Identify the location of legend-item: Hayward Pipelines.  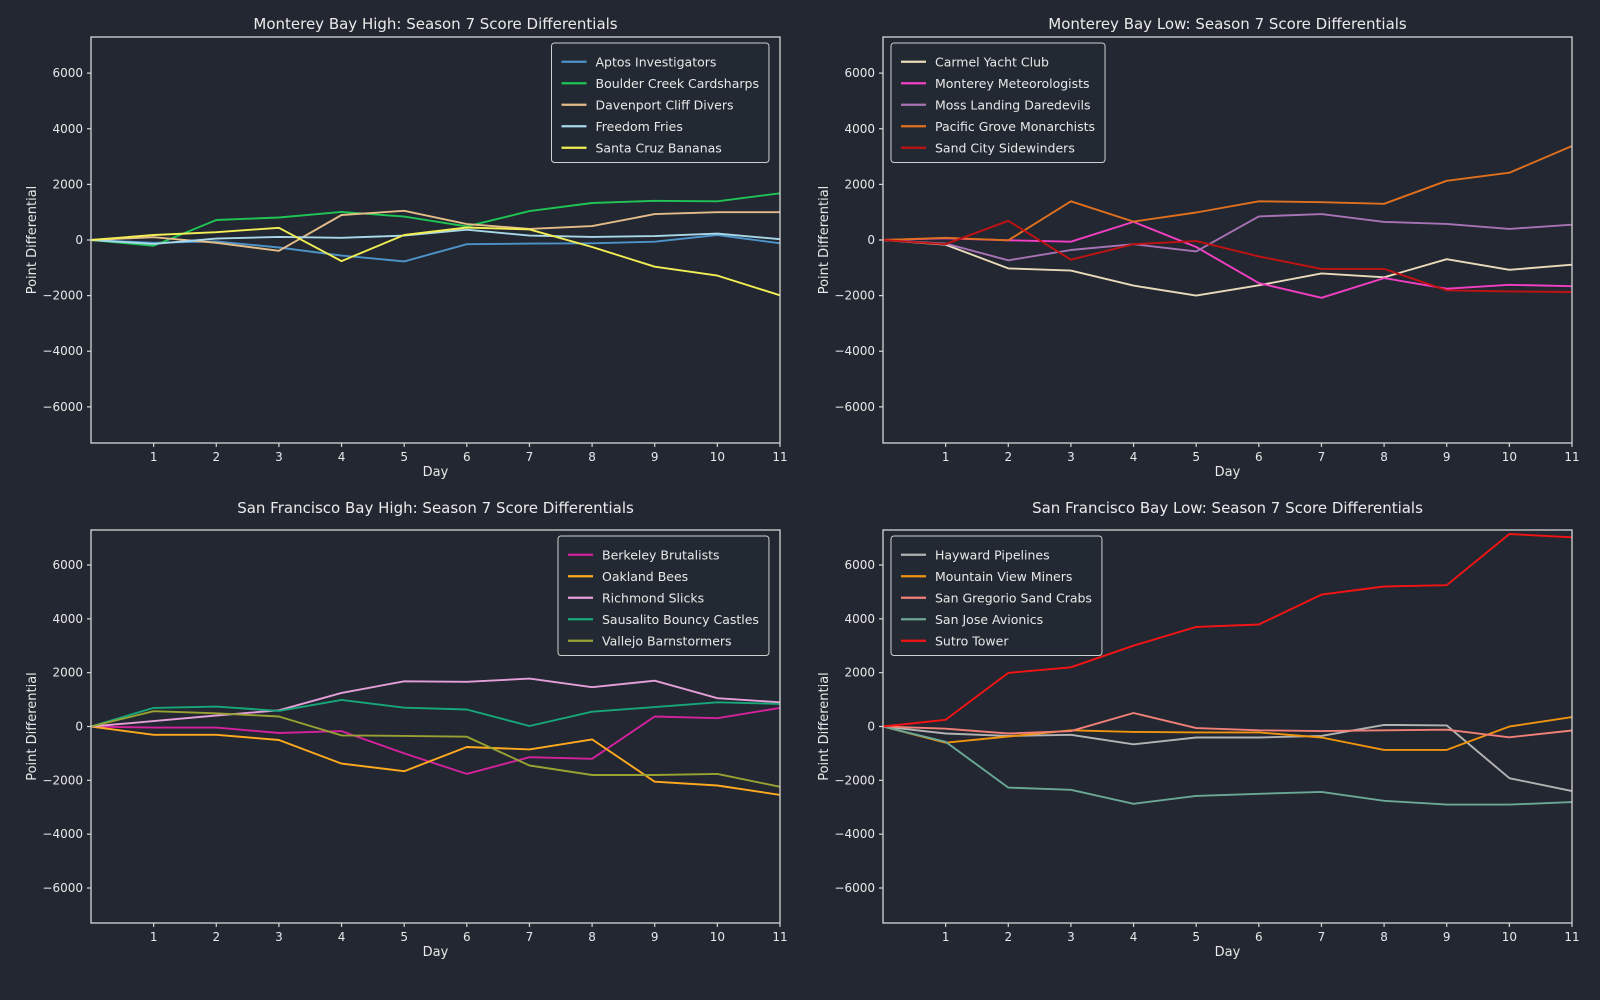
(975, 554).